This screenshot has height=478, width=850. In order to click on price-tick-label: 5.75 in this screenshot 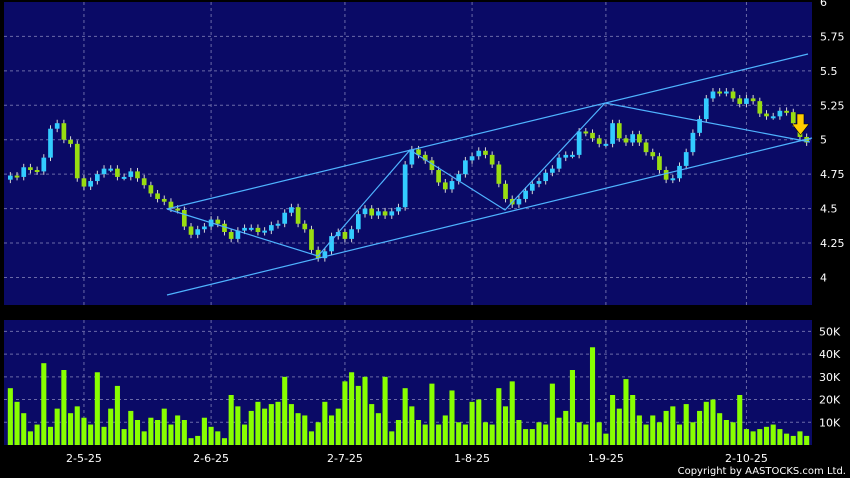, I will do `click(832, 36)`.